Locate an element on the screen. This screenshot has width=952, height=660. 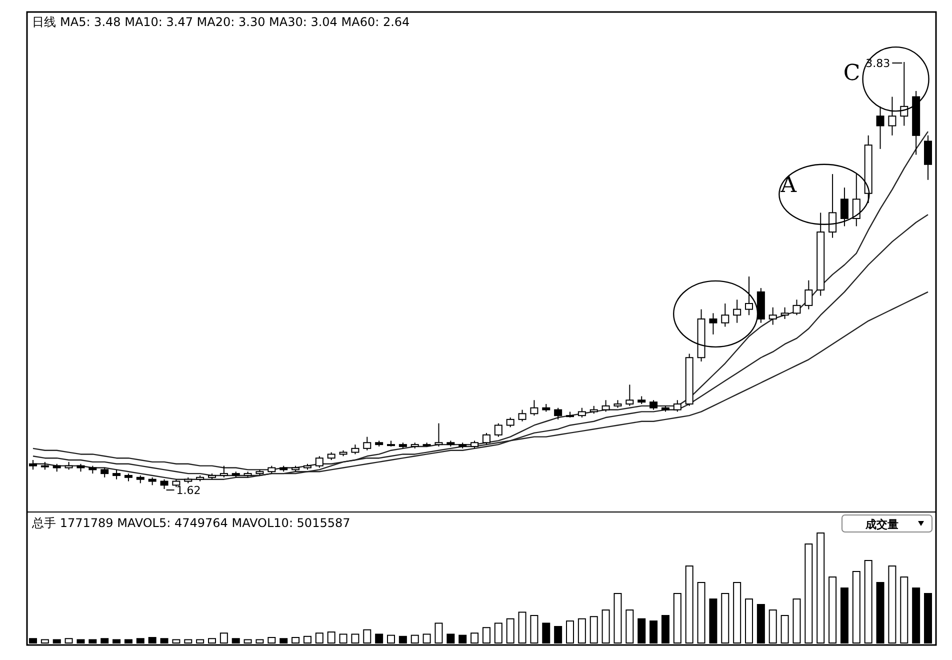
annotation: 1.62 is located at coordinates (188, 490).